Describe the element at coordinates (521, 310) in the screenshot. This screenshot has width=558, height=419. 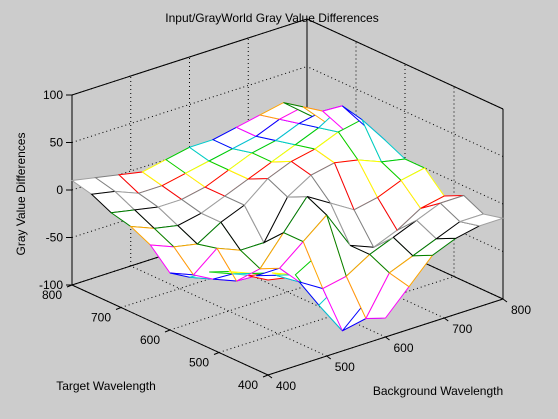
I see `x-tick-label: 800` at that location.